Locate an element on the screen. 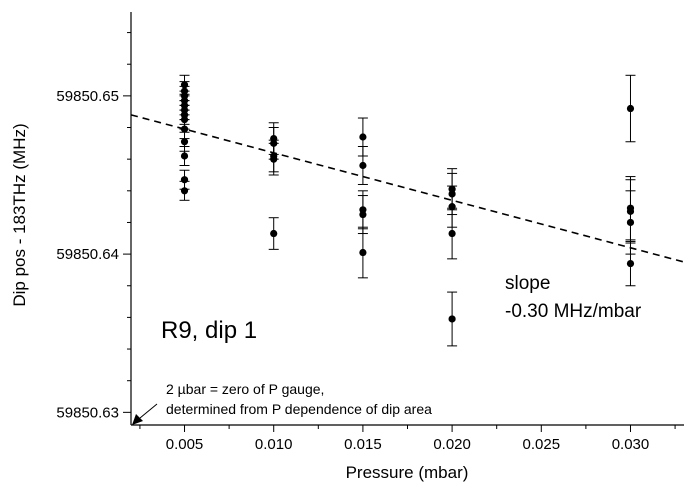  gauge-zero-arrow is located at coordinates (145, 414).